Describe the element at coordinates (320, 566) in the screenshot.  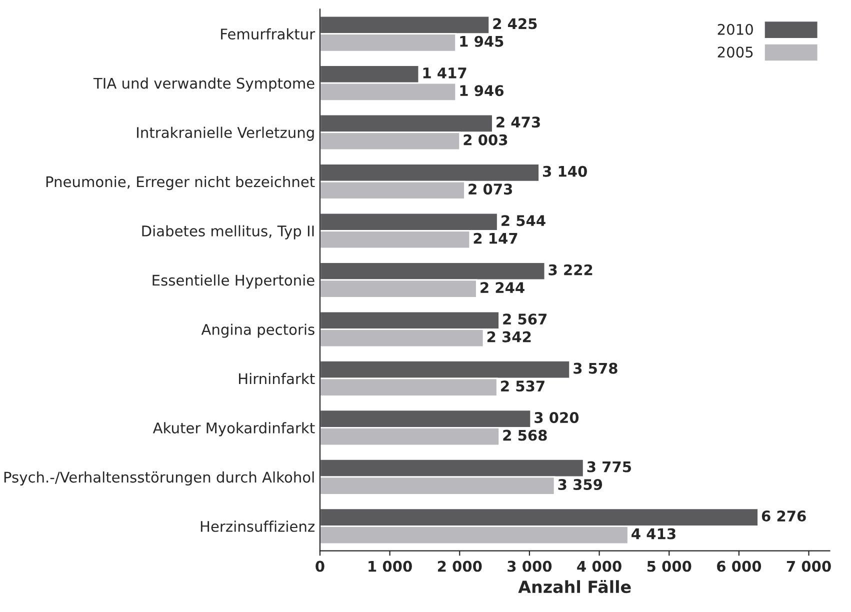
I see `x-tick-label: 0` at that location.